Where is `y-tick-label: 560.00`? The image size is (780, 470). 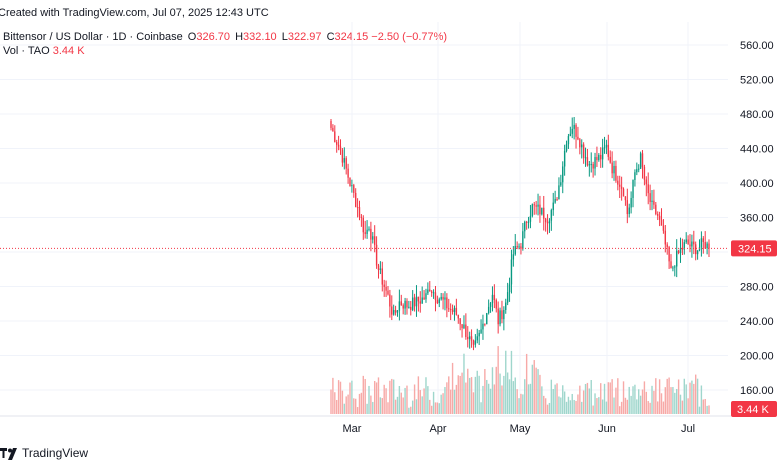 y-tick-label: 560.00 is located at coordinates (757, 46).